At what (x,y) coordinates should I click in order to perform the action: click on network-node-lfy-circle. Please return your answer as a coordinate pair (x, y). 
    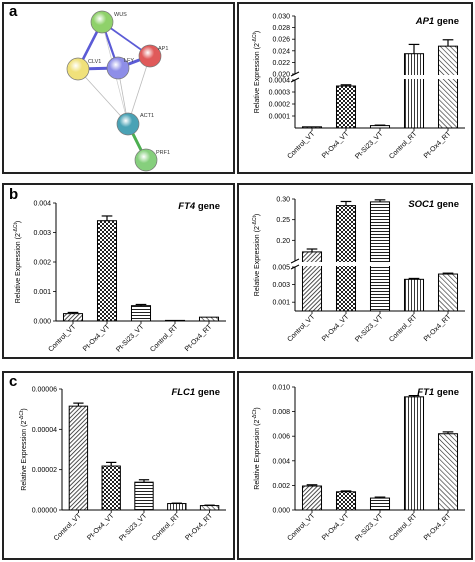
    Looking at the image, I should click on (118, 68).